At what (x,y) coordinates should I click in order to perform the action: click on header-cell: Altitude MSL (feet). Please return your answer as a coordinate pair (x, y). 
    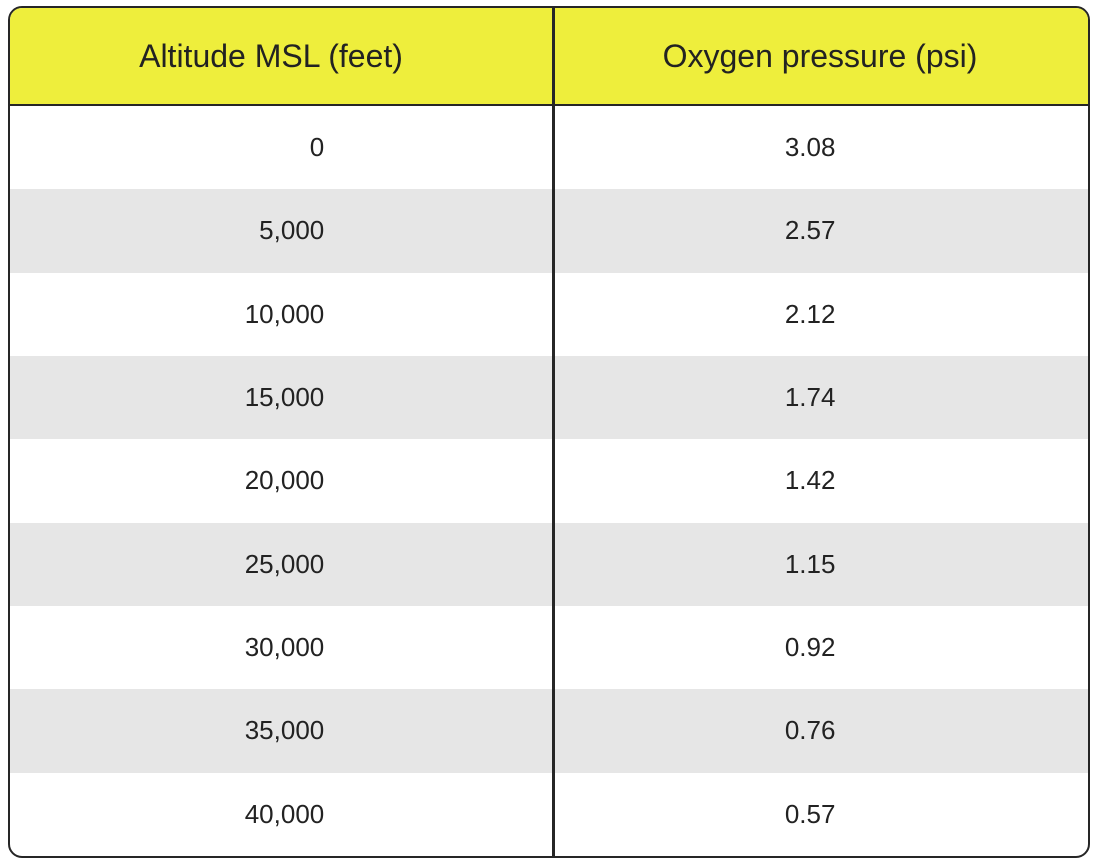
    Looking at the image, I should click on (271, 55).